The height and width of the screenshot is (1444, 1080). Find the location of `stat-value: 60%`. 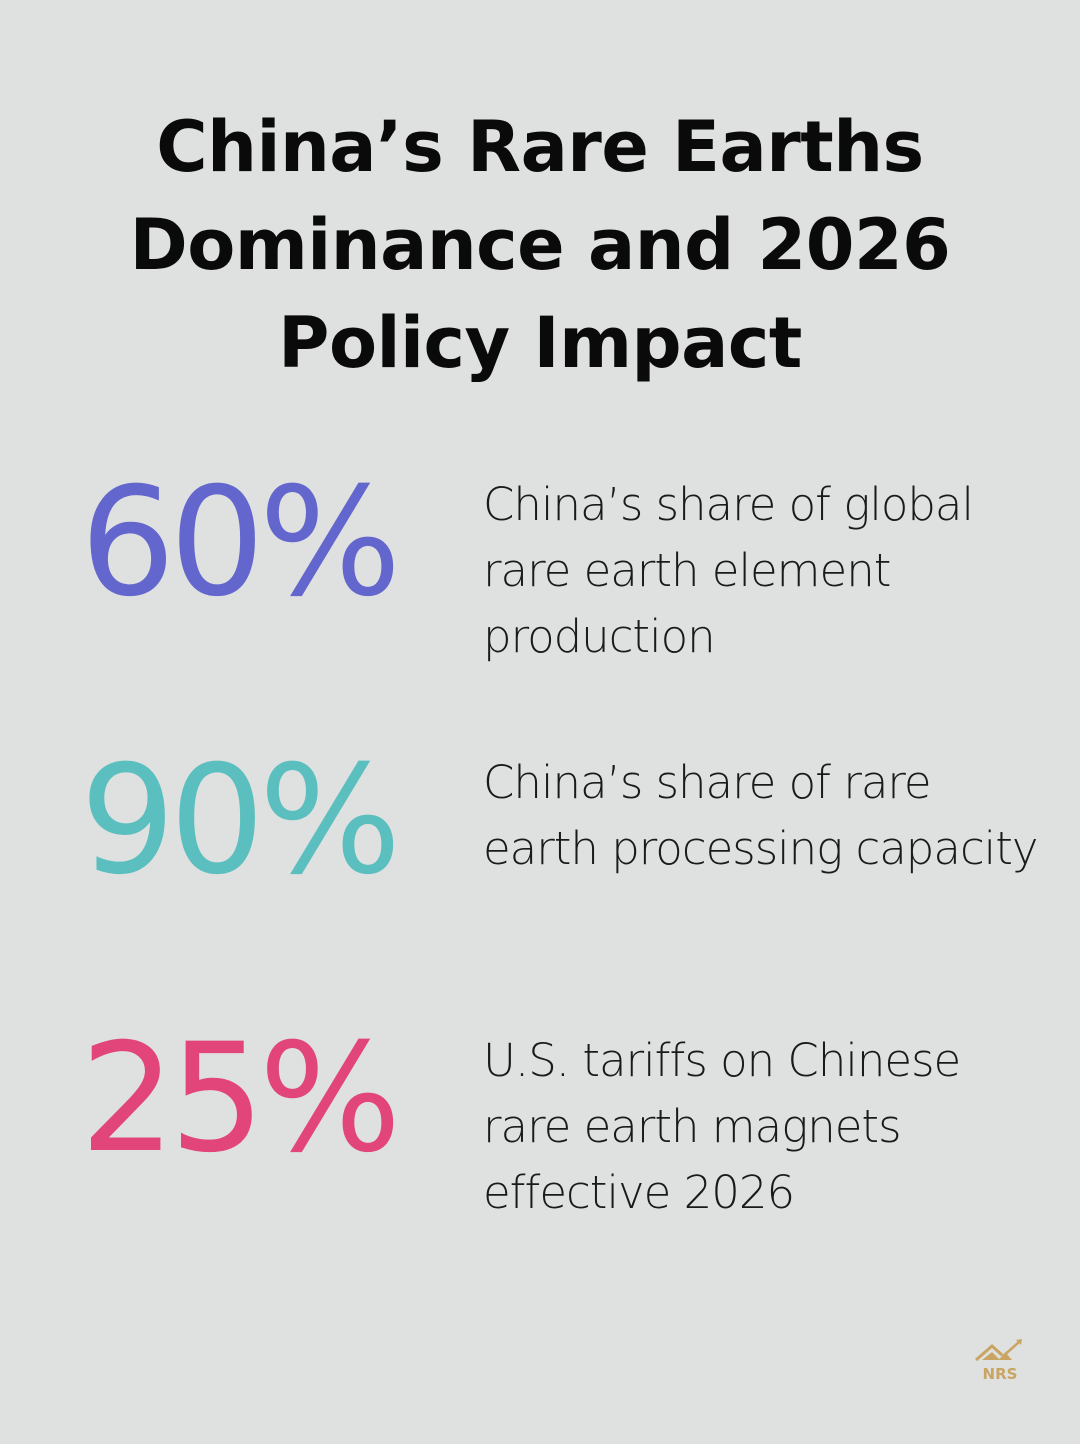

stat-value: 60% is located at coordinates (240, 543).